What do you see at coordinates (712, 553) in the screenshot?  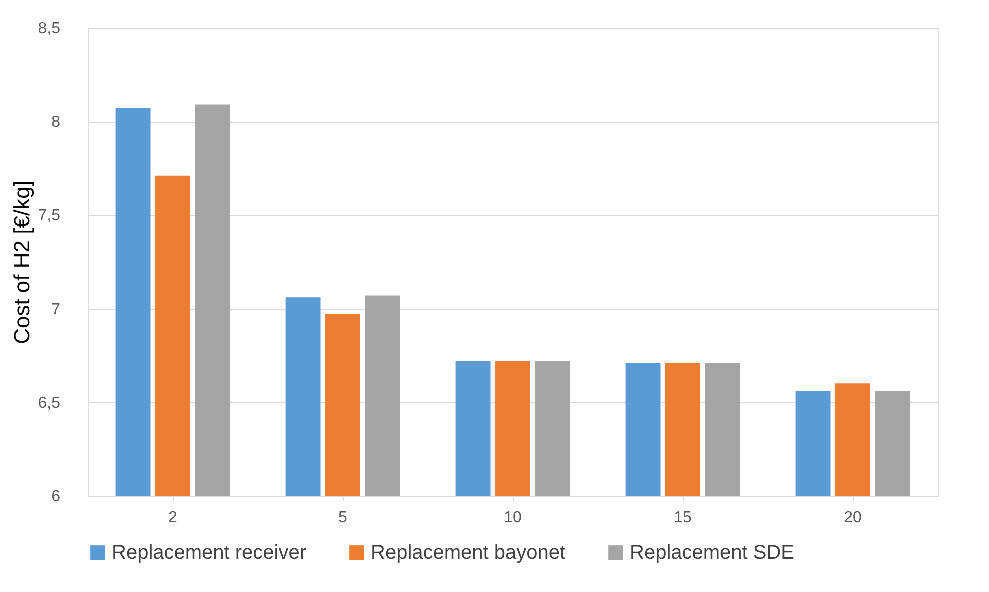 I see `legend-label: Replacement SDE` at bounding box center [712, 553].